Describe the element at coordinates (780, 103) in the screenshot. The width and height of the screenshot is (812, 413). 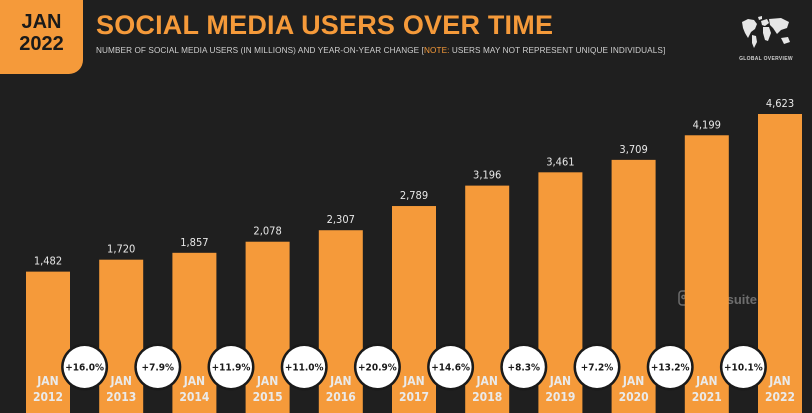
I see `value-label-2022: 4,623` at that location.